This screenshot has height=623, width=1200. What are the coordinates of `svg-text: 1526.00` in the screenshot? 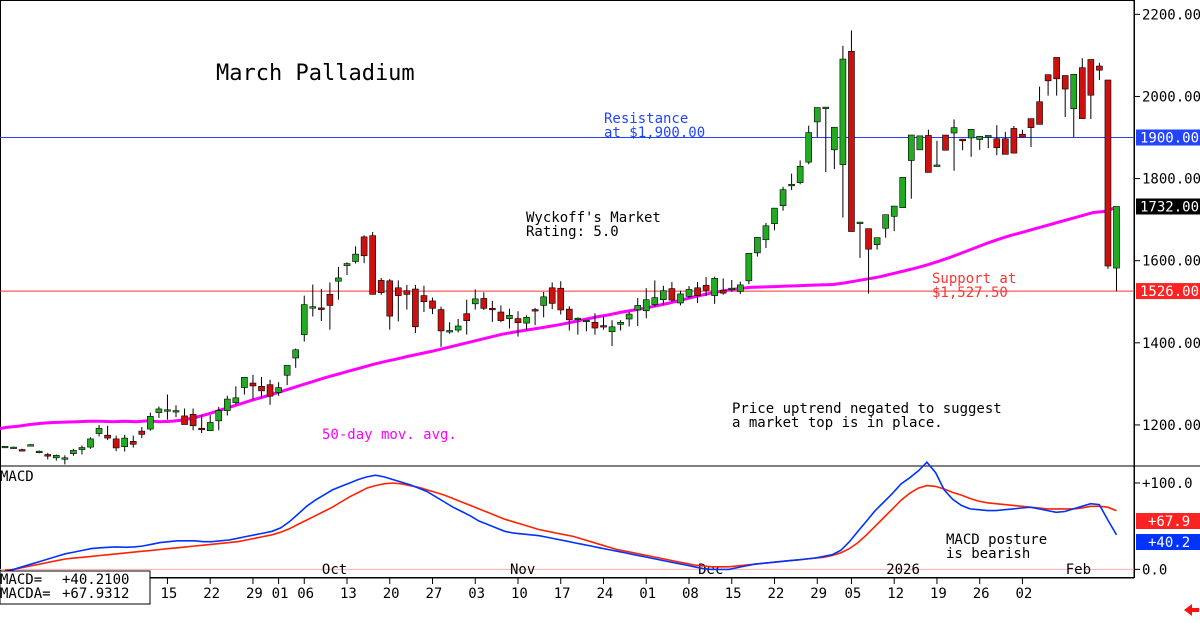 It's located at (1169, 292).